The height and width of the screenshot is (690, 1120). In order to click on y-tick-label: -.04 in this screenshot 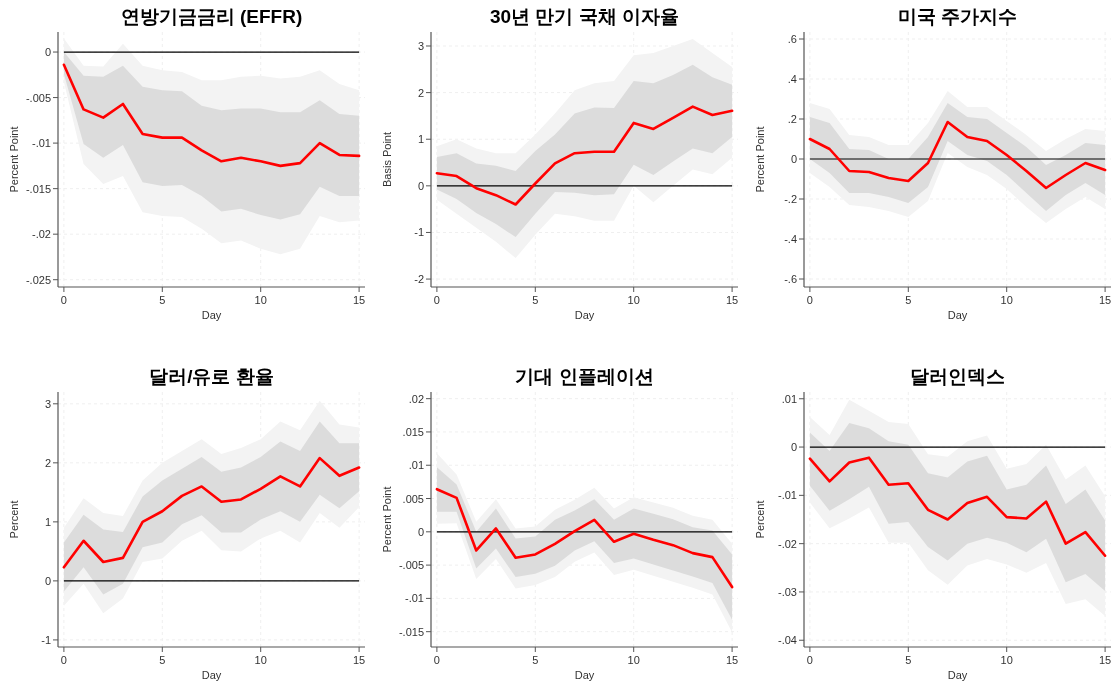, I will do `click(787, 640)`.